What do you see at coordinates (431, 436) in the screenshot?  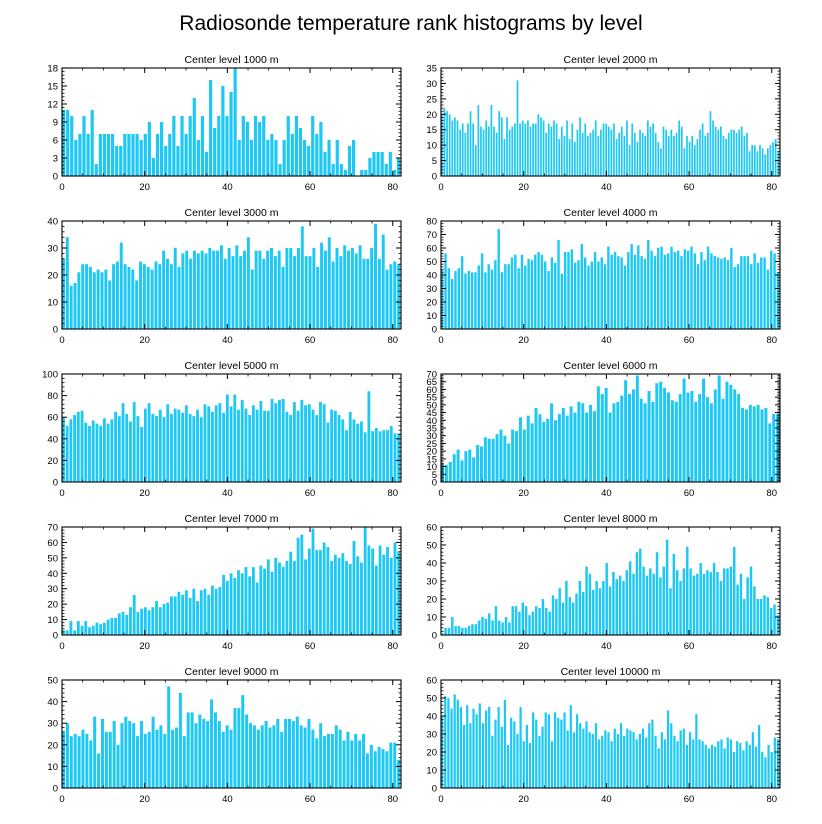 I see `y-tick-label: 30` at bounding box center [431, 436].